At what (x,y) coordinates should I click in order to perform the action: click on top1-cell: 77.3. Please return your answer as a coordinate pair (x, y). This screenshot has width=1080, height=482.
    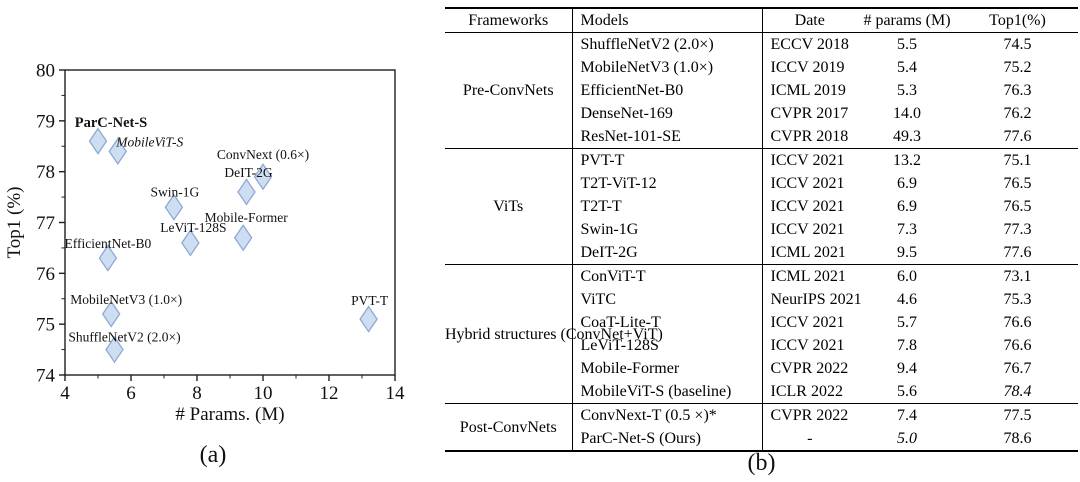
    Looking at the image, I should click on (1017, 229).